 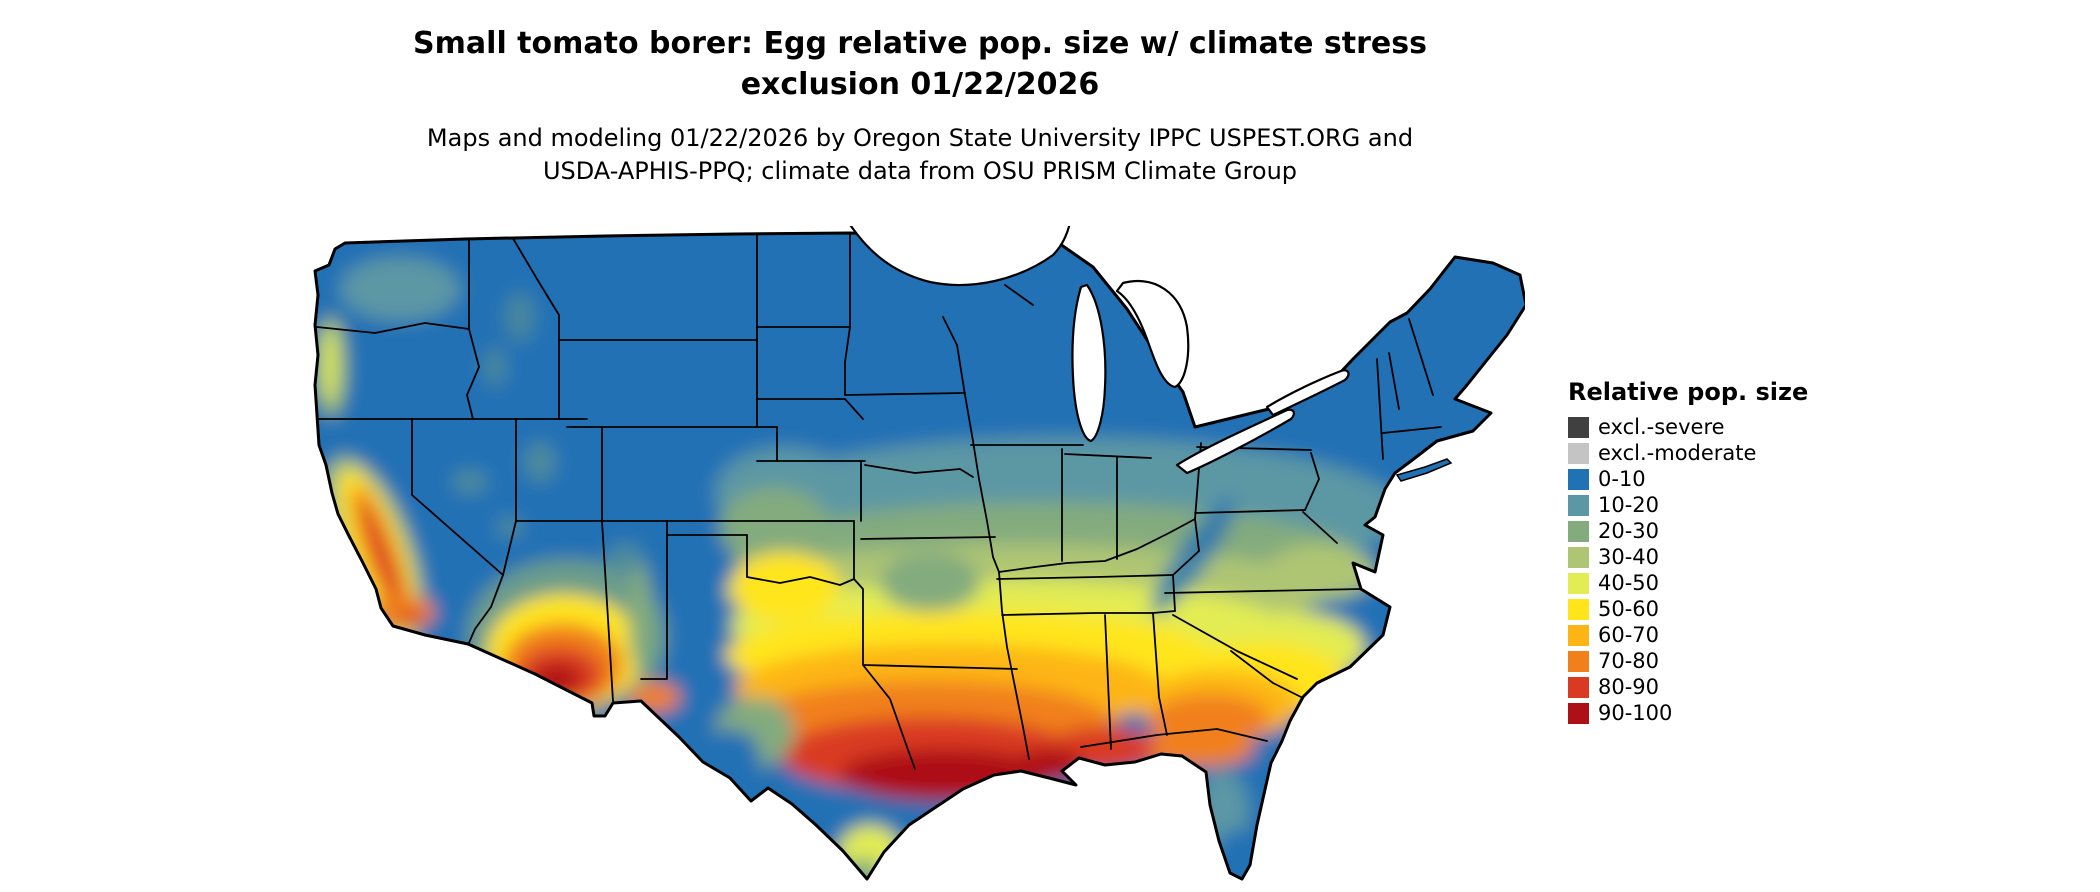 I want to click on legend-item: 70-80, so click(x=1688, y=661).